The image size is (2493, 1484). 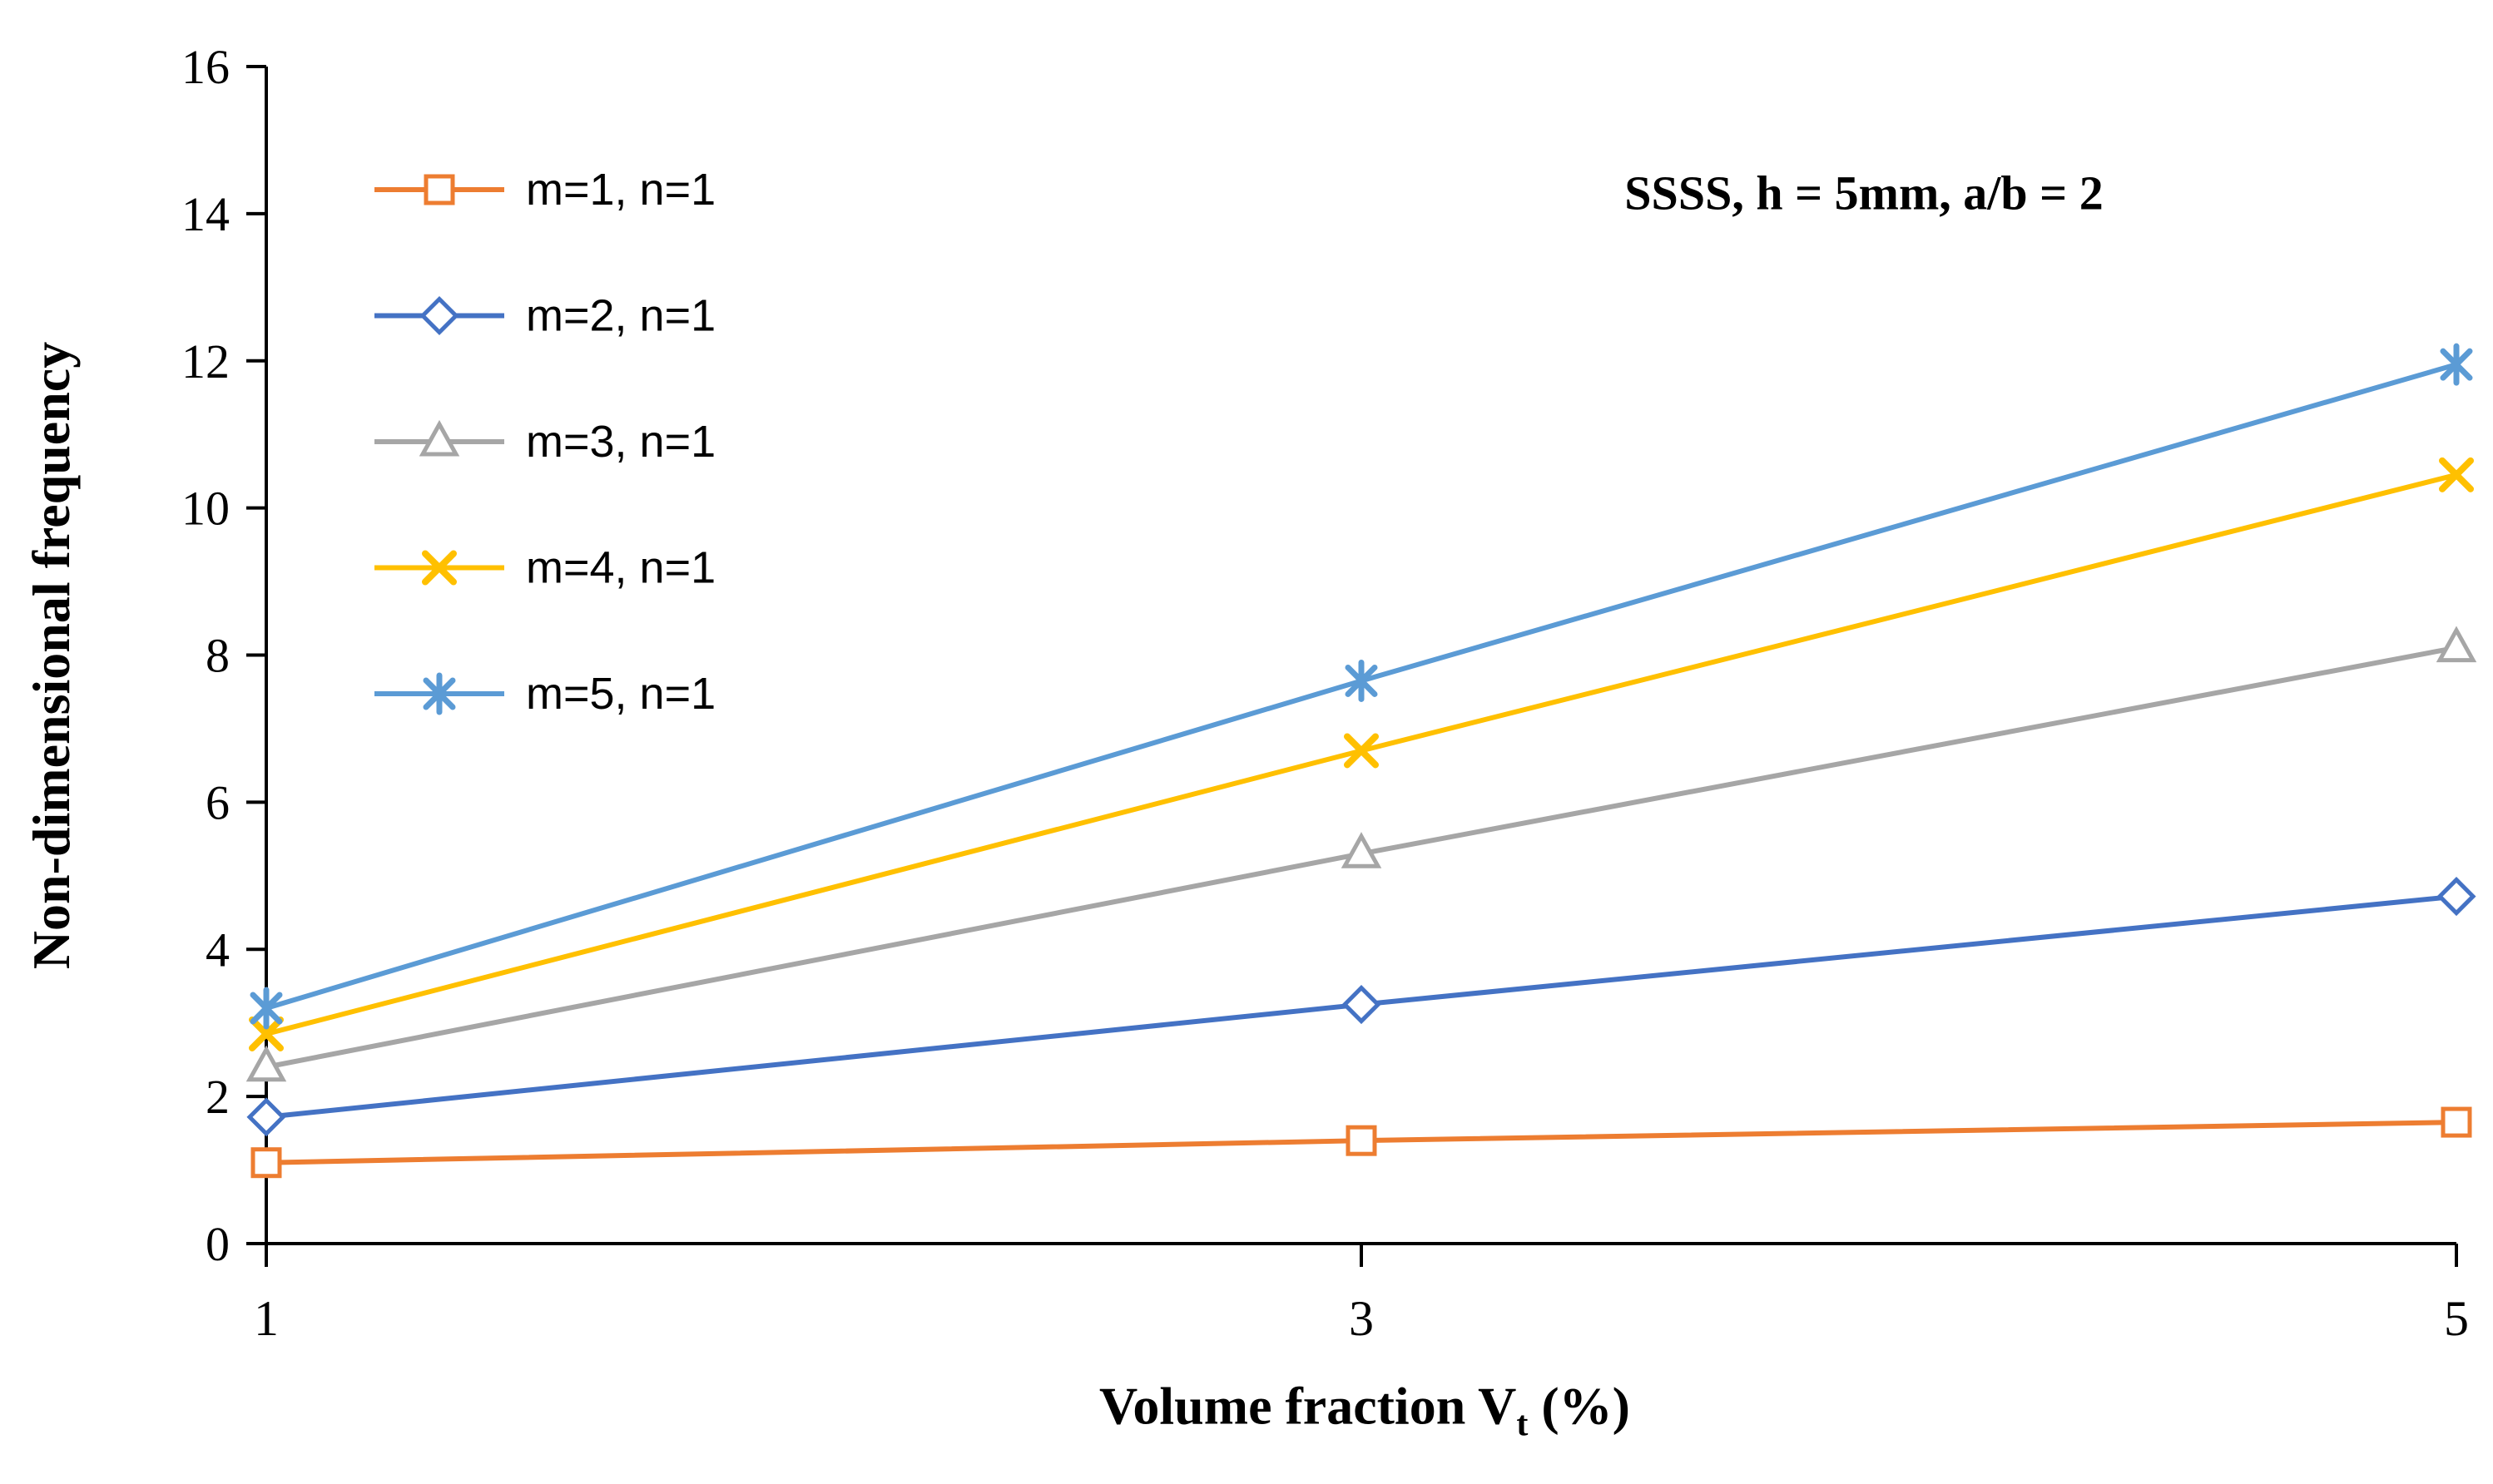 I want to click on legend-item: m=4, n=1, so click(x=545, y=568).